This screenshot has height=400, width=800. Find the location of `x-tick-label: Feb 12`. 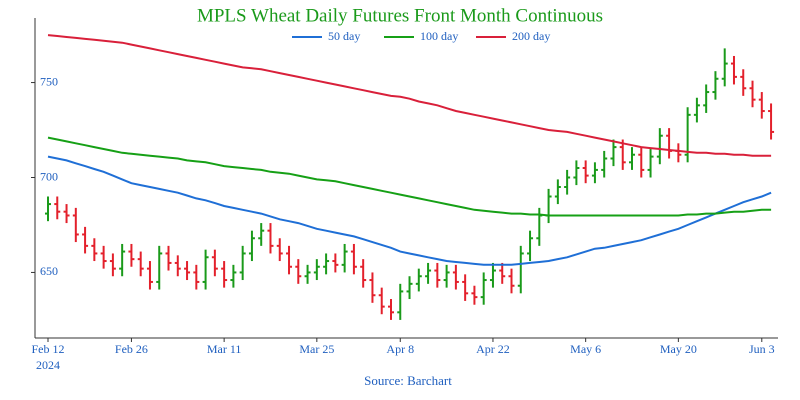

x-tick-label: Feb 12 is located at coordinates (48, 349).